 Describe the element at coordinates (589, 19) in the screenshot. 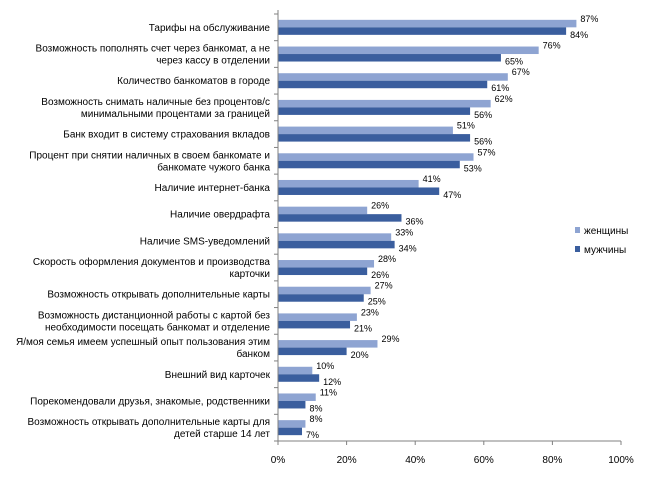

I see `value-label-women: 87%` at that location.